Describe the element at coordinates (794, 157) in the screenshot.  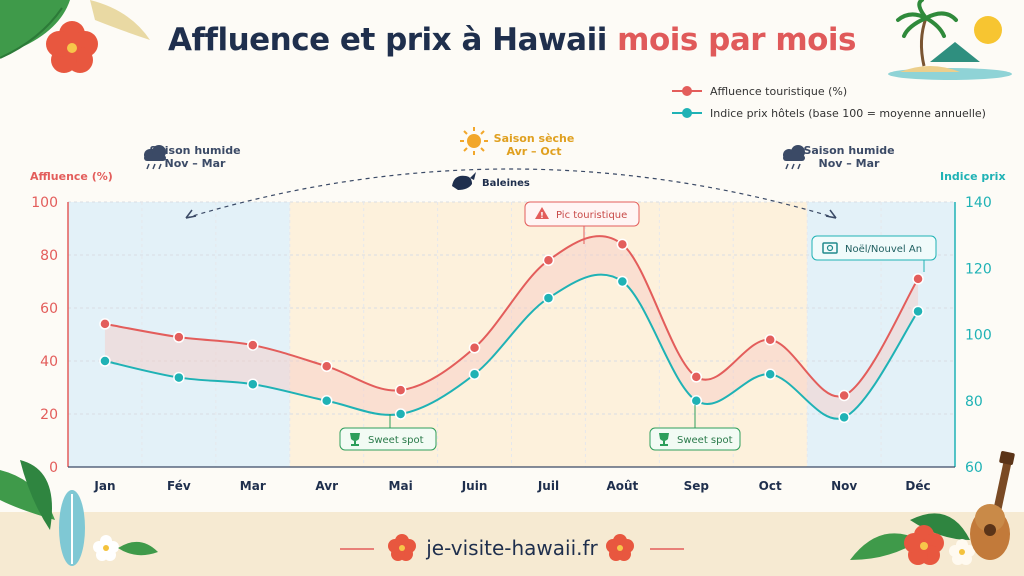
I see `rain-cloud-icon-right` at that location.